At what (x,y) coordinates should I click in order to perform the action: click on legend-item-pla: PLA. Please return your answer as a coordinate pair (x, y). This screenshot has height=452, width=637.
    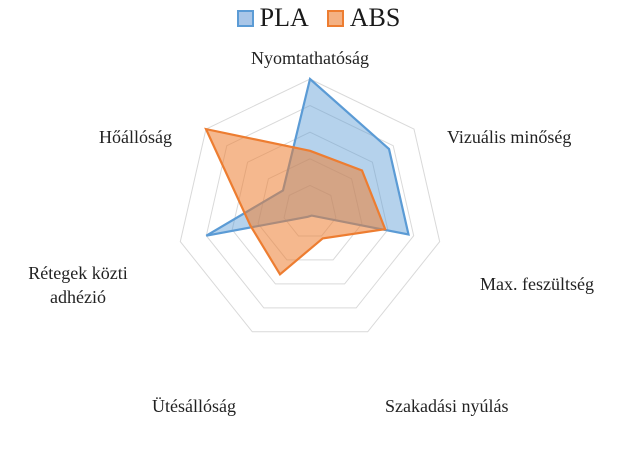
    Looking at the image, I should click on (272, 17).